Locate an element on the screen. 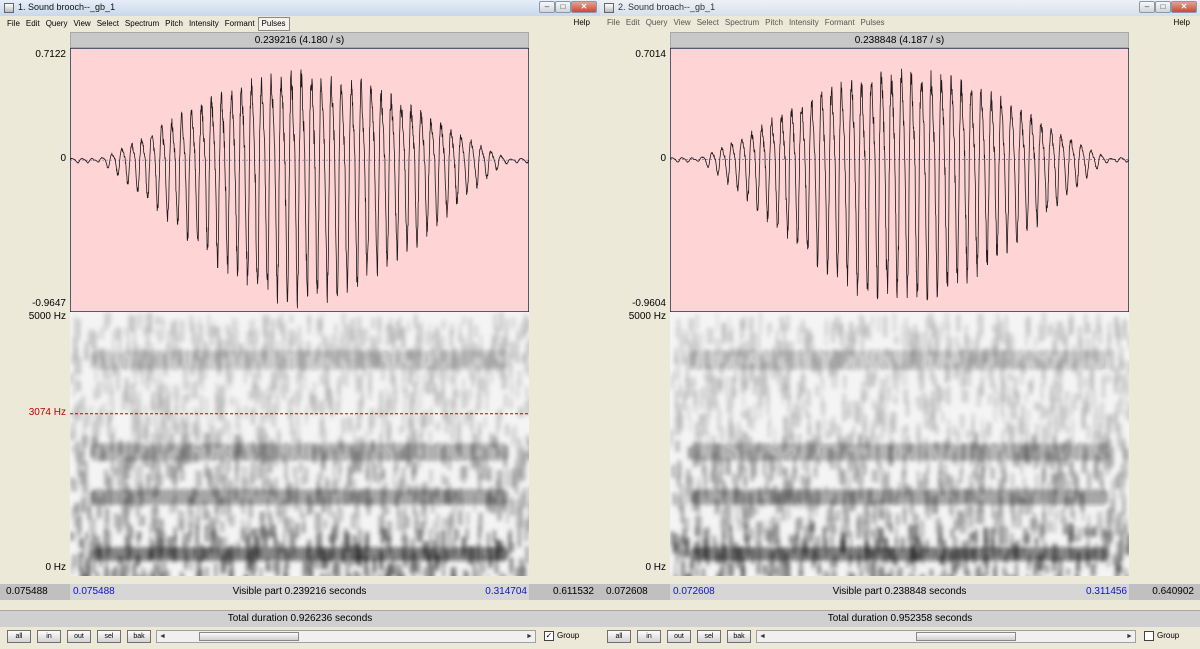 The height and width of the screenshot is (649, 1200). group-checkbox is located at coordinates (1149, 636).